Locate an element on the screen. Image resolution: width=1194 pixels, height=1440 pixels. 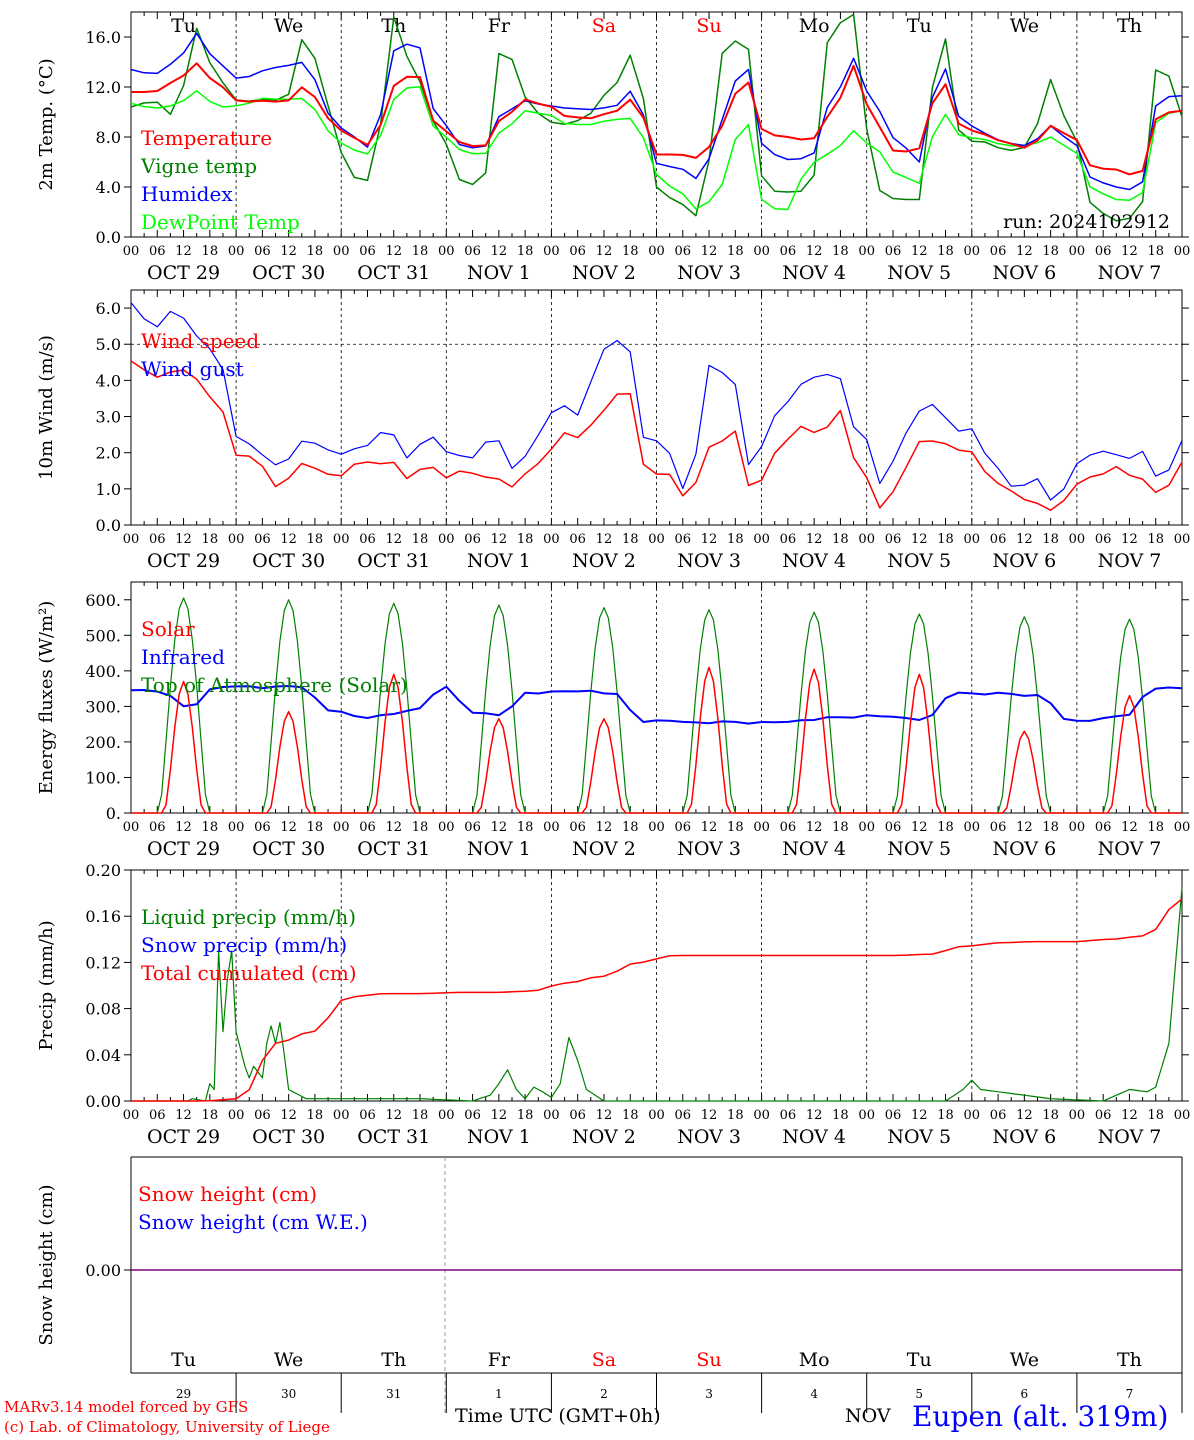
energy-y-tick-label: 300. is located at coordinates (103, 706).